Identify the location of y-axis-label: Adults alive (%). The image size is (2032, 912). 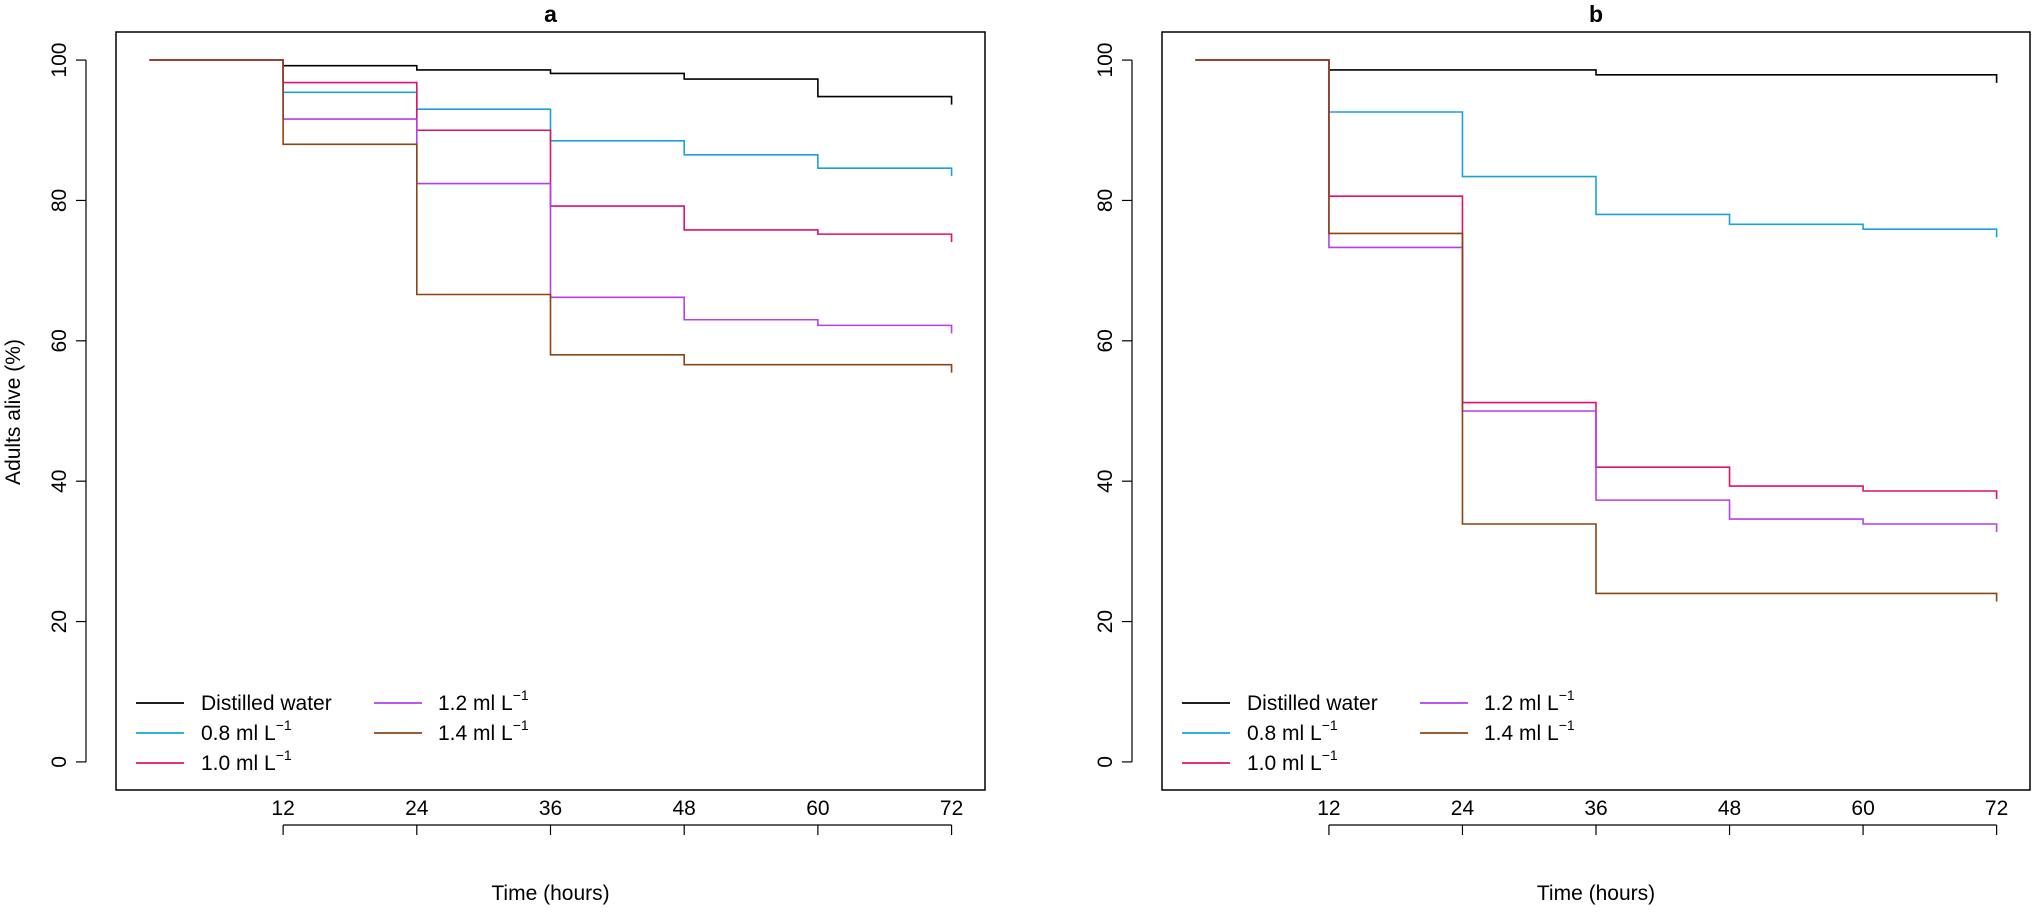
(13, 412).